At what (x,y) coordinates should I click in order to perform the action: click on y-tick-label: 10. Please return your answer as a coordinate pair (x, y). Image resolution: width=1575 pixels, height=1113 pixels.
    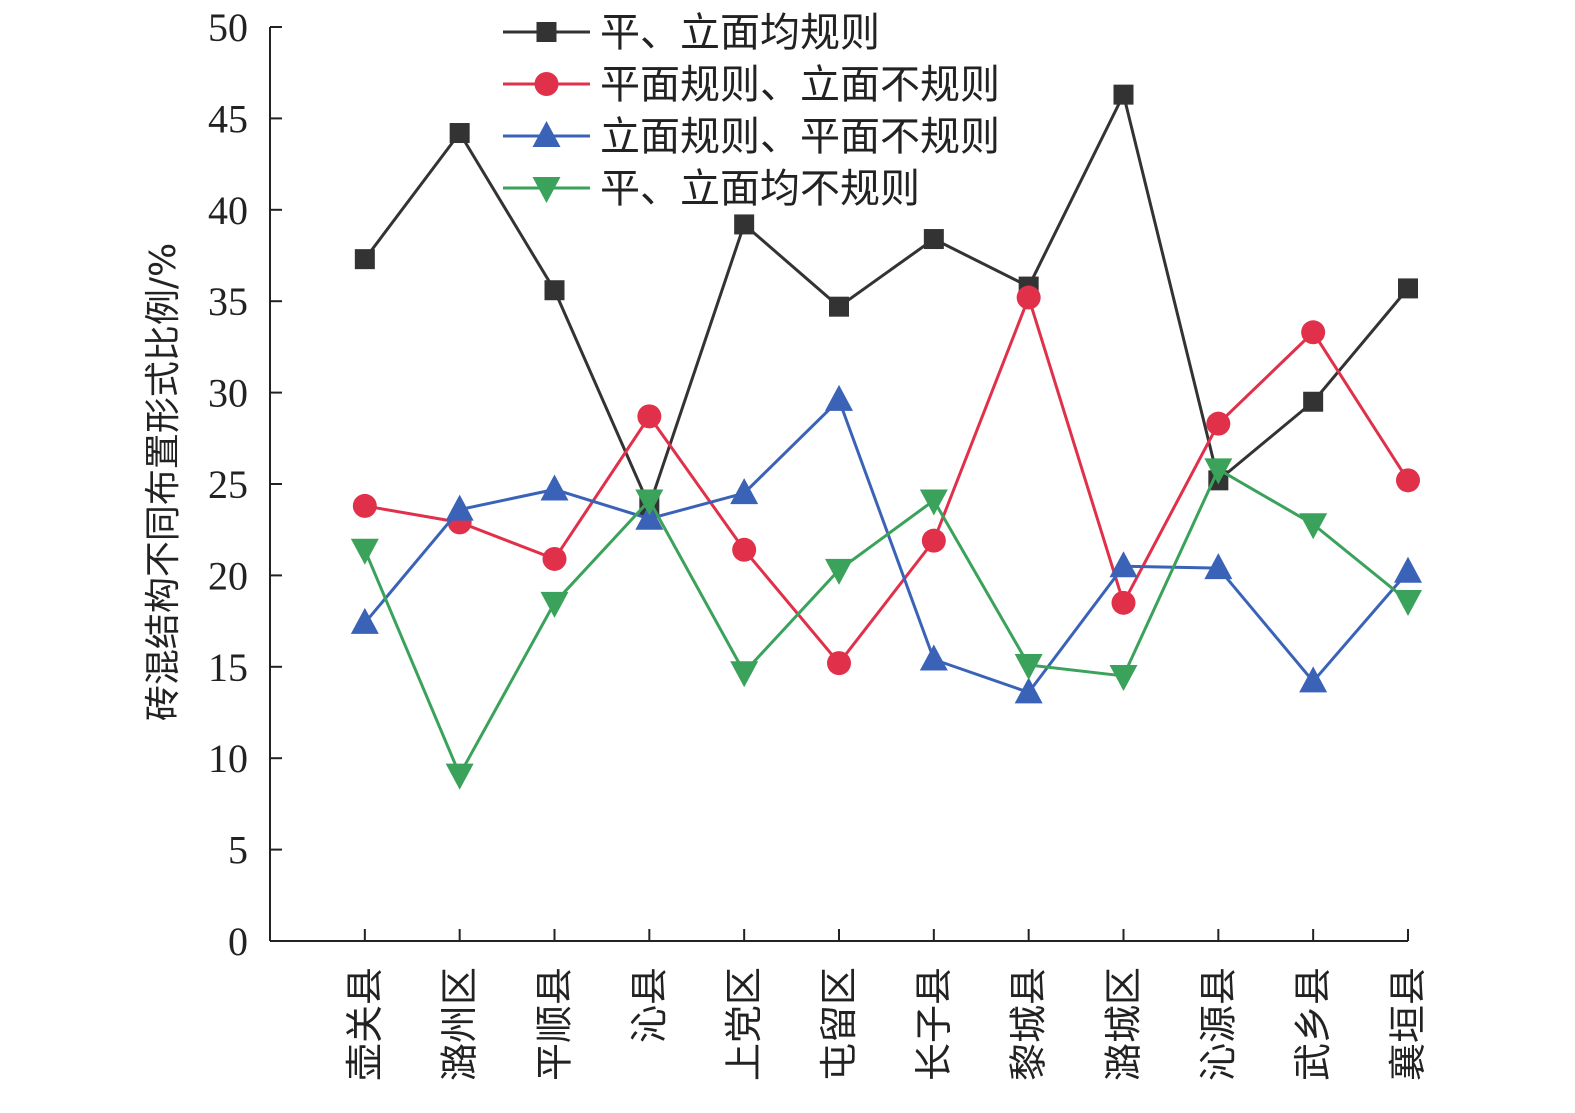
    Looking at the image, I should click on (228, 758).